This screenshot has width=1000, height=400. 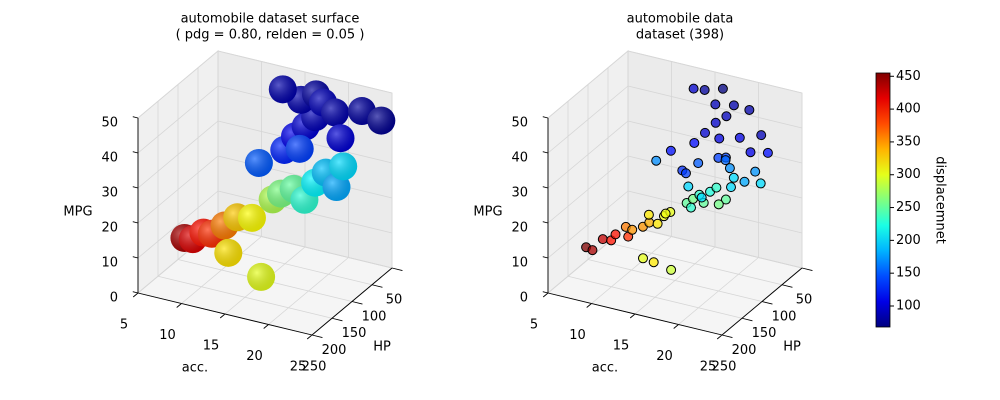 I want to click on colorbar-label: displacemnet, so click(x=940, y=200).